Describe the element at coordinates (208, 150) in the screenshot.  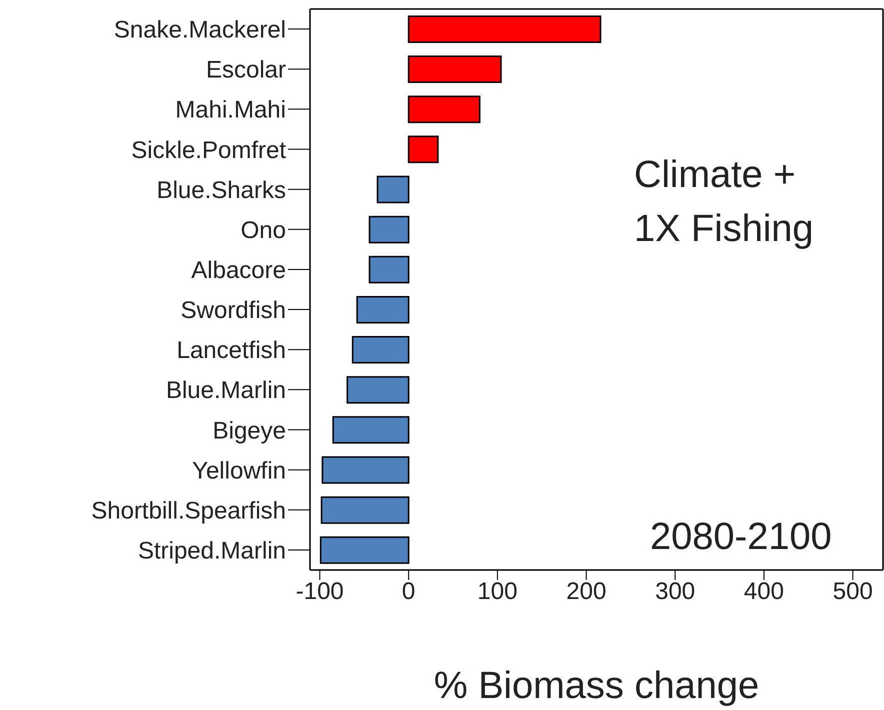
I see `y-tick-label: Sickle.Pomfret` at that location.